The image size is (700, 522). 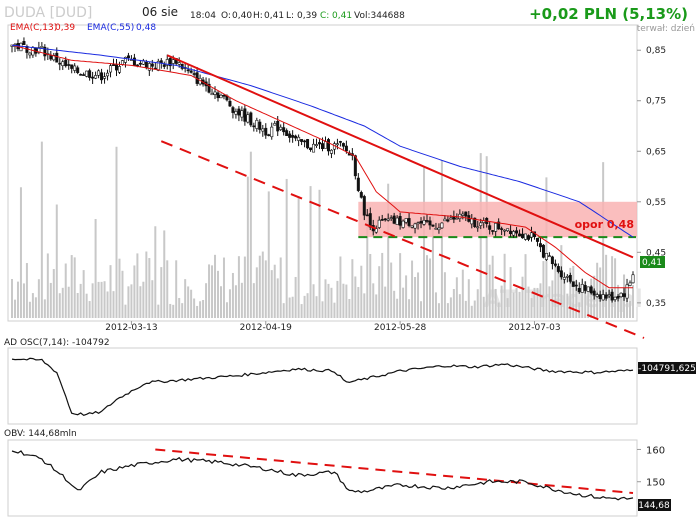 I want to click on open-value: 0,40, so click(x=242, y=16).